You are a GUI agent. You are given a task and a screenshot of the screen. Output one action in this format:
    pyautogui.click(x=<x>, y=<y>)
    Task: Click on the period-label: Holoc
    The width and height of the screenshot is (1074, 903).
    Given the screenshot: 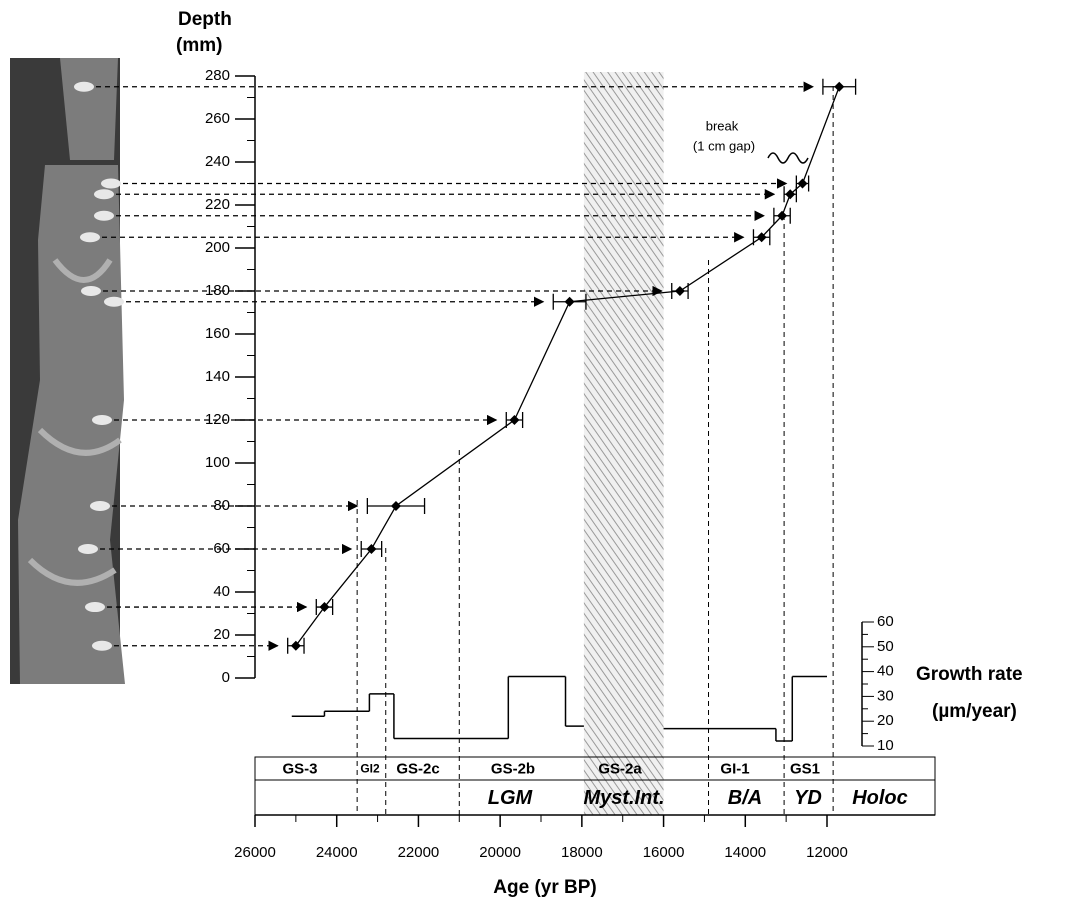 What is the action you would take?
    pyautogui.click(x=880, y=798)
    